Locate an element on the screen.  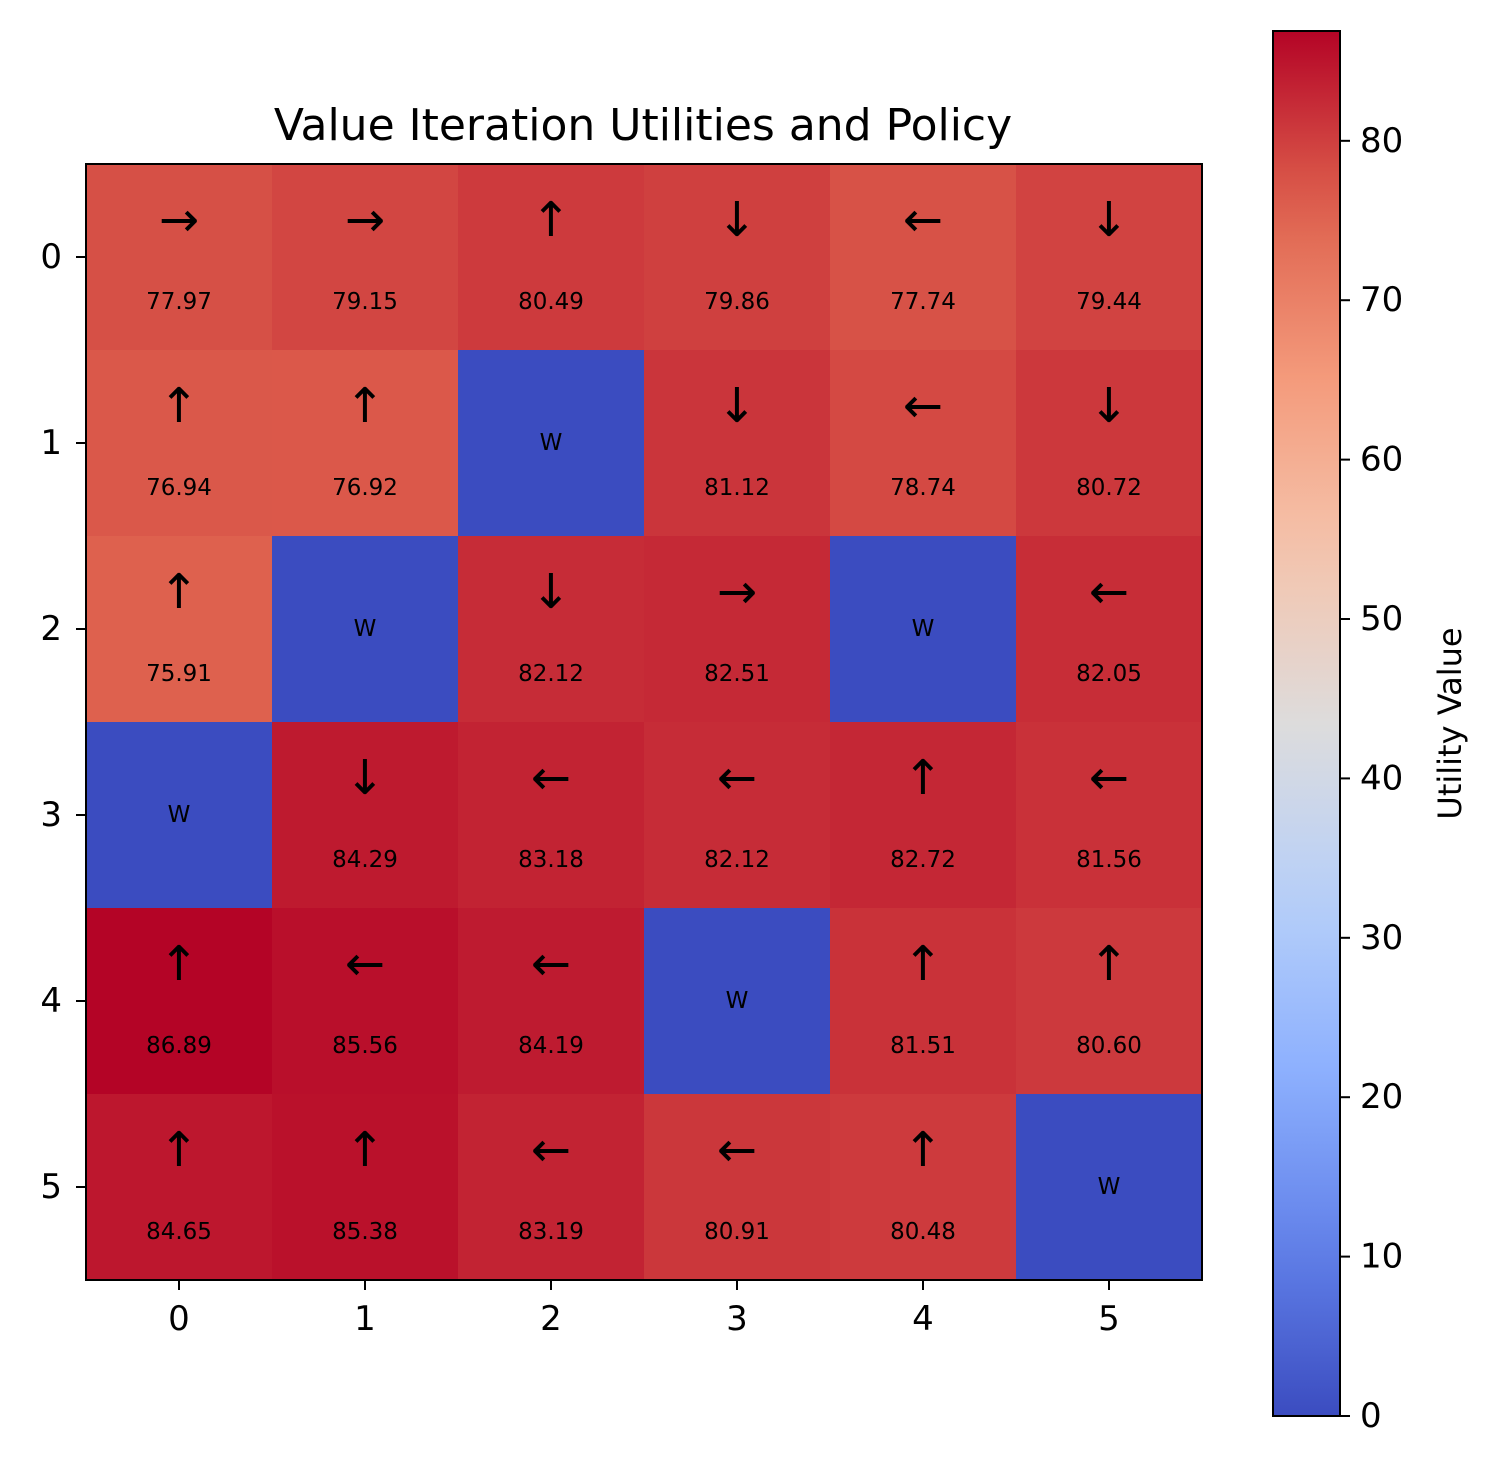
colorbar-label: Utility Value is located at coordinates (1450, 723).